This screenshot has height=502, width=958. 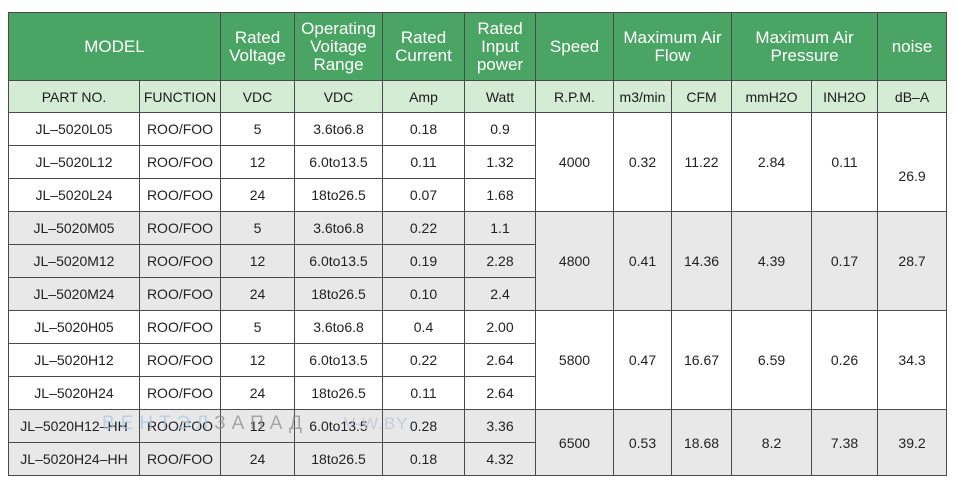 What do you see at coordinates (574, 162) in the screenshot?
I see `cell-rpm: 4000` at bounding box center [574, 162].